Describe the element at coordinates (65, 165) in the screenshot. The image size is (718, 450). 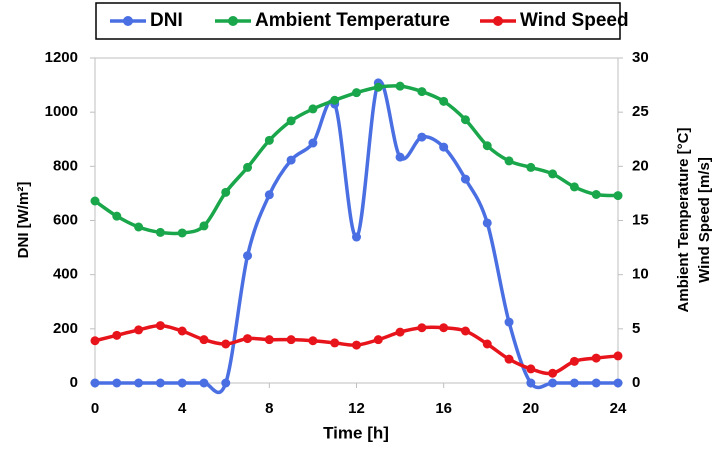
I see `y-tick-label: 800` at that location.